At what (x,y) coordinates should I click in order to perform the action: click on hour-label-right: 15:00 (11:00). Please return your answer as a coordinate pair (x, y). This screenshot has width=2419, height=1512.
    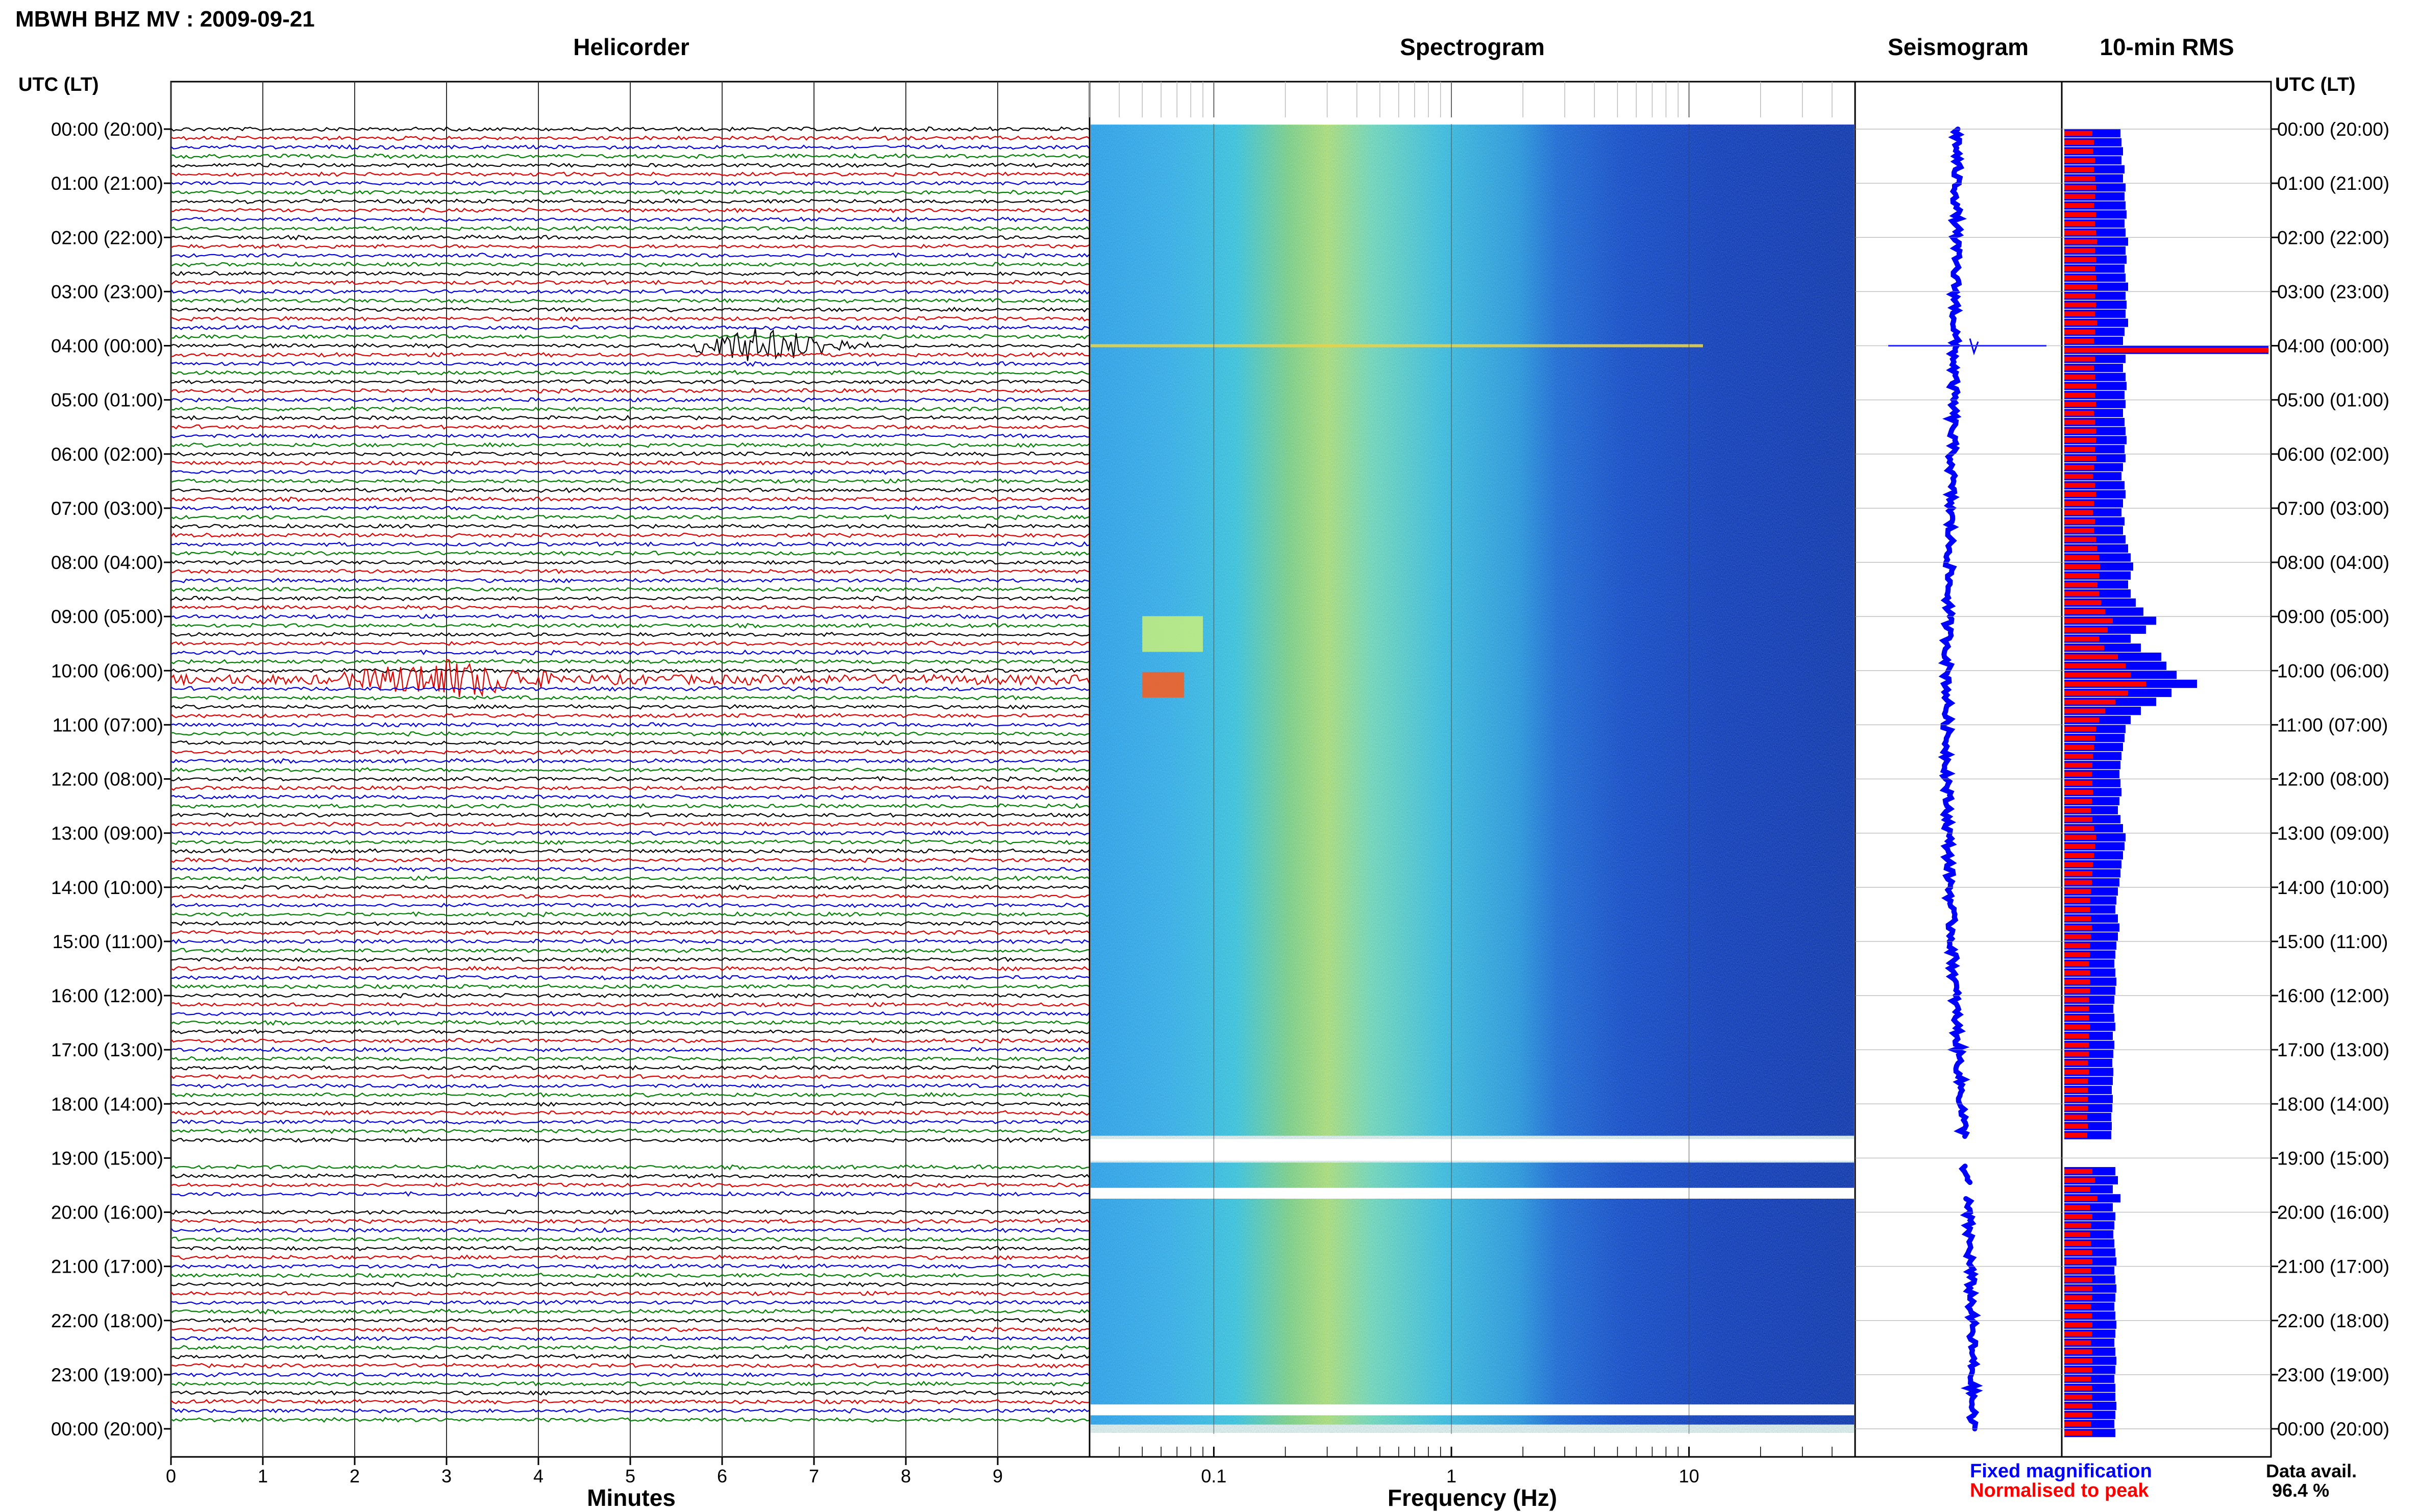
    Looking at the image, I should click on (2332, 941).